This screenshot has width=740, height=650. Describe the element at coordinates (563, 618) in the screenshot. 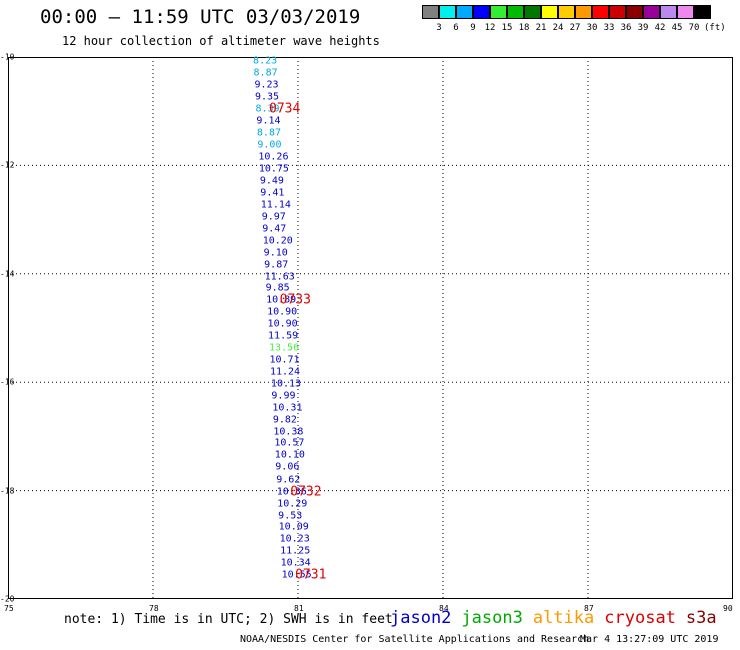

I see `satellite-label-altika: altika` at that location.